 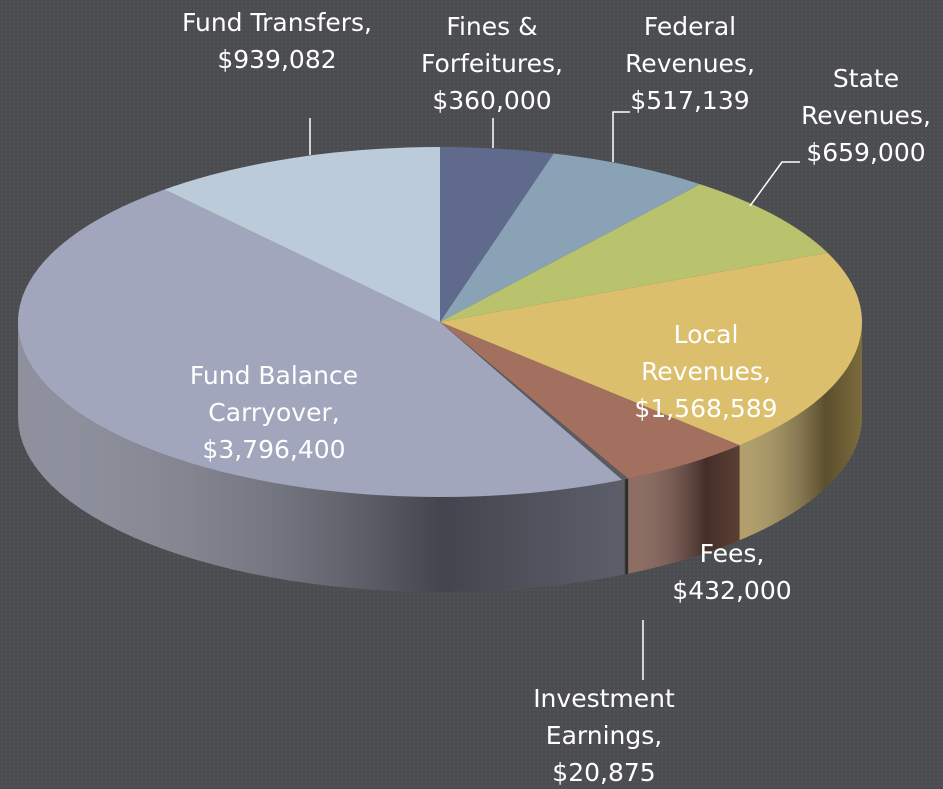 I want to click on category-label: Fines & Forfeitures,, so click(x=492, y=45).